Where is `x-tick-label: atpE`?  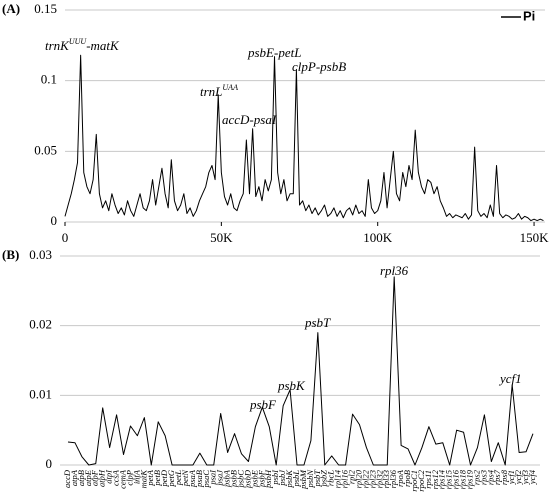
x-tick-label: atpE is located at coordinates (88, 477).